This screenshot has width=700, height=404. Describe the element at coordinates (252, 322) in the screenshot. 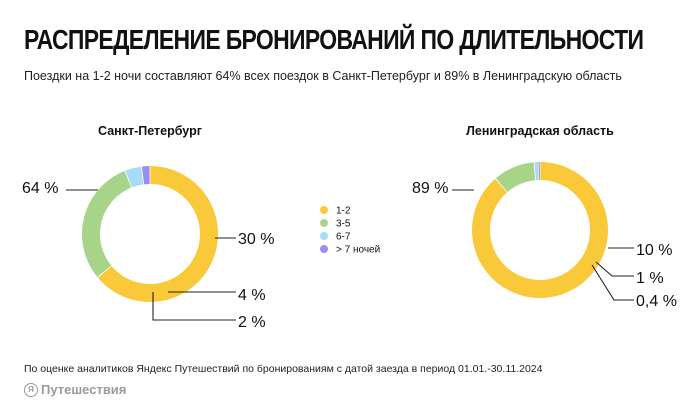

I see `chart-0-value-label-3: 2 %` at that location.